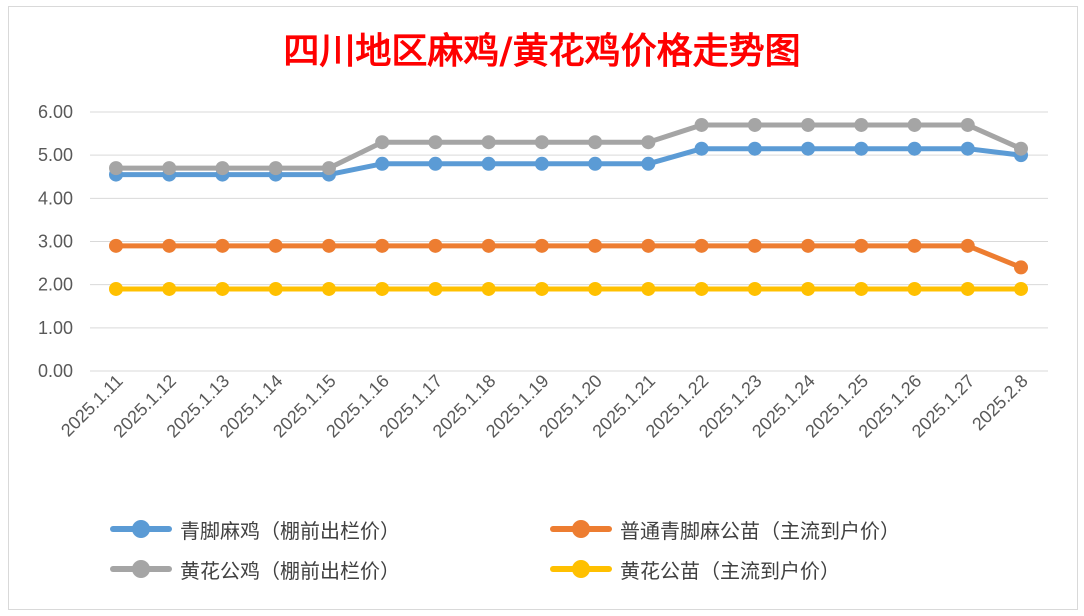 This screenshot has width=1084, height=616. Describe the element at coordinates (290, 530) in the screenshot. I see `legend-label-0: 青脚麻鸡（棚前出栏价）` at that location.